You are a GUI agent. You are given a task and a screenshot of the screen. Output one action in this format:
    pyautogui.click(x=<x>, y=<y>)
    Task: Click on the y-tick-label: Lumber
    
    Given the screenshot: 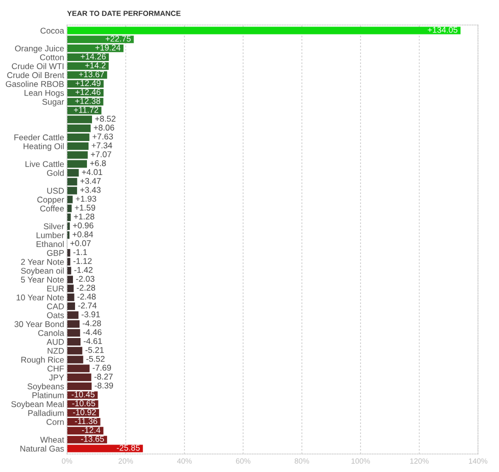 What is the action you would take?
    pyautogui.click(x=50, y=235)
    